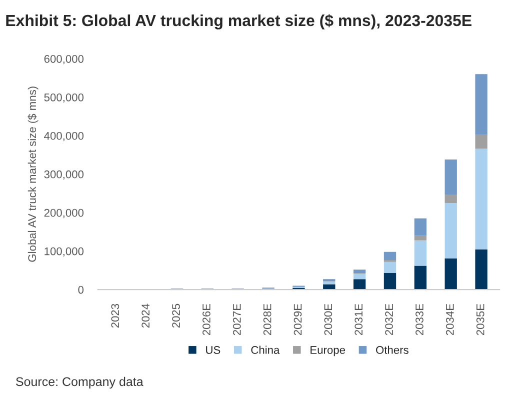 The image size is (515, 405). I want to click on y-tick-label: 200,000, so click(64, 213).